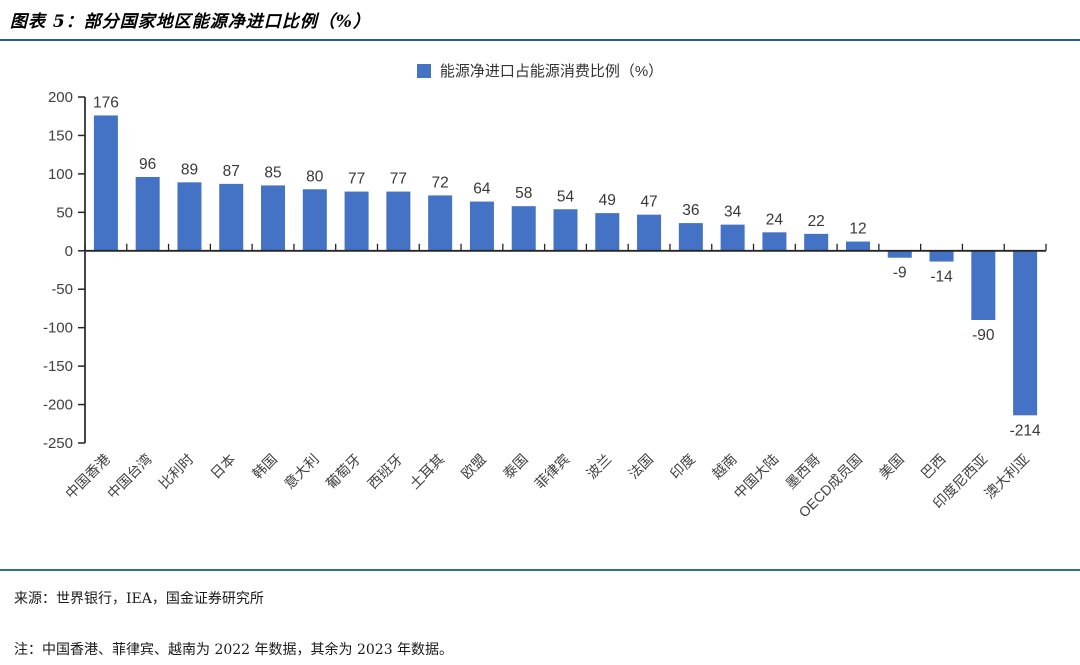  What do you see at coordinates (315, 176) in the screenshot?
I see `bar-value-label: 80` at bounding box center [315, 176].